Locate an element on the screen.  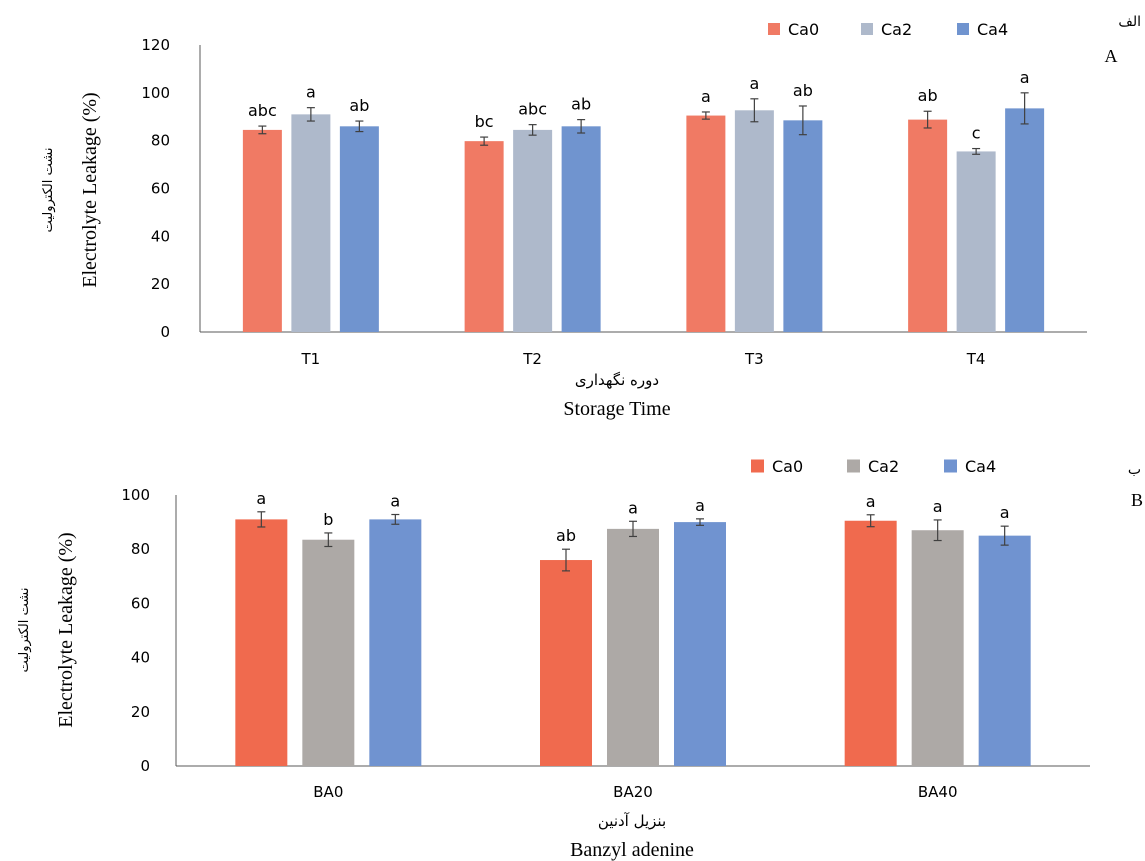
data-label: b is located at coordinates (328, 519).